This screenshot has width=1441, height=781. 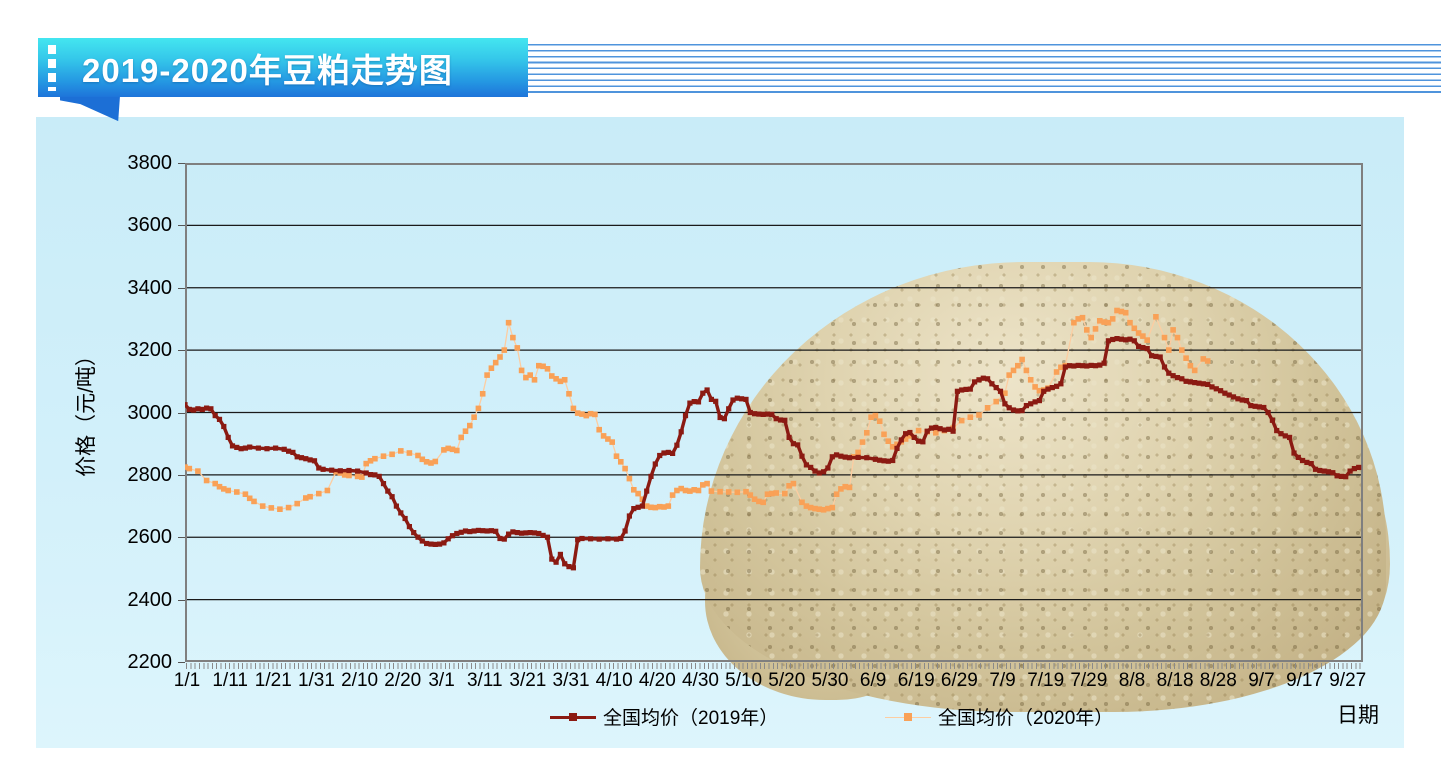 What do you see at coordinates (360, 680) in the screenshot?
I see `x-tick-label: 2/10` at bounding box center [360, 680].